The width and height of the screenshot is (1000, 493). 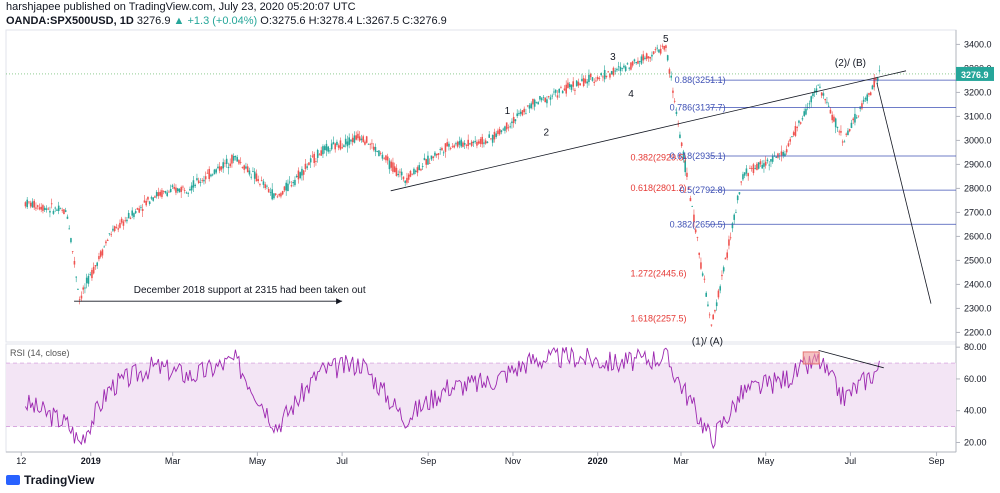 I want to click on price-tick-label: 2200.0, so click(x=978, y=332).